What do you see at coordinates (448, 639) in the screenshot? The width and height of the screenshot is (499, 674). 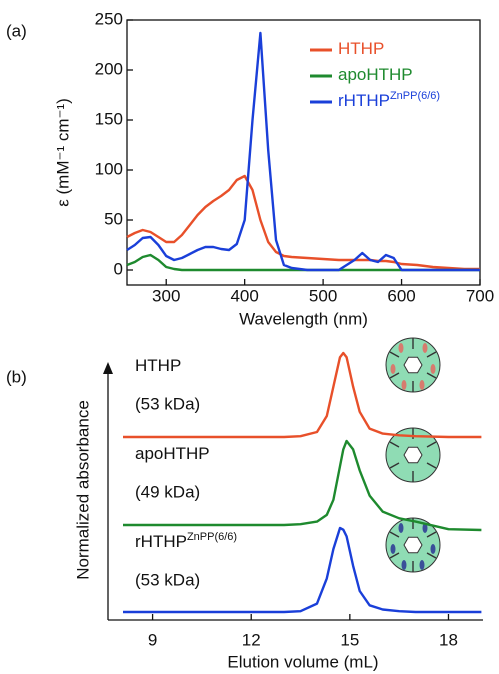 I see `x-tick-label: 18` at bounding box center [448, 639].